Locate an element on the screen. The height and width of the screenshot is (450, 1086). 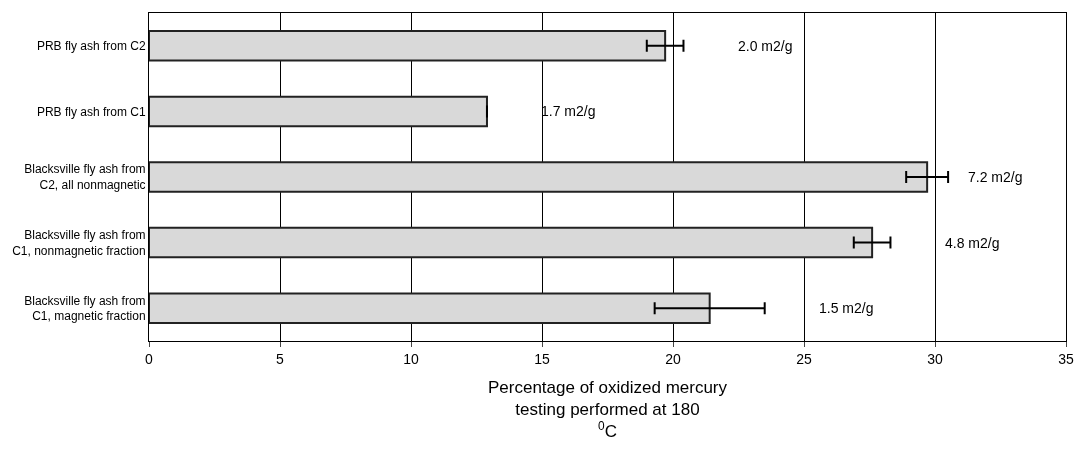
x-tick-label: 25 is located at coordinates (804, 358).